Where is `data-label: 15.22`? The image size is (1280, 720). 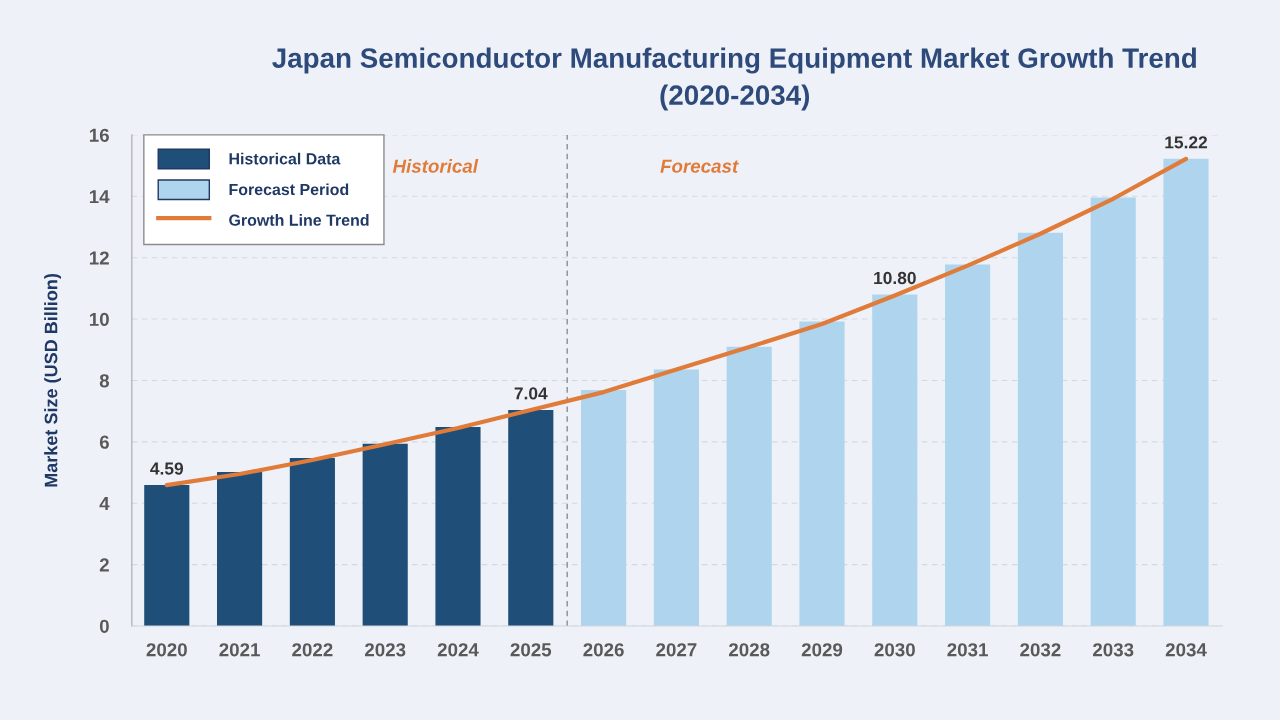 data-label: 15.22 is located at coordinates (1186, 142).